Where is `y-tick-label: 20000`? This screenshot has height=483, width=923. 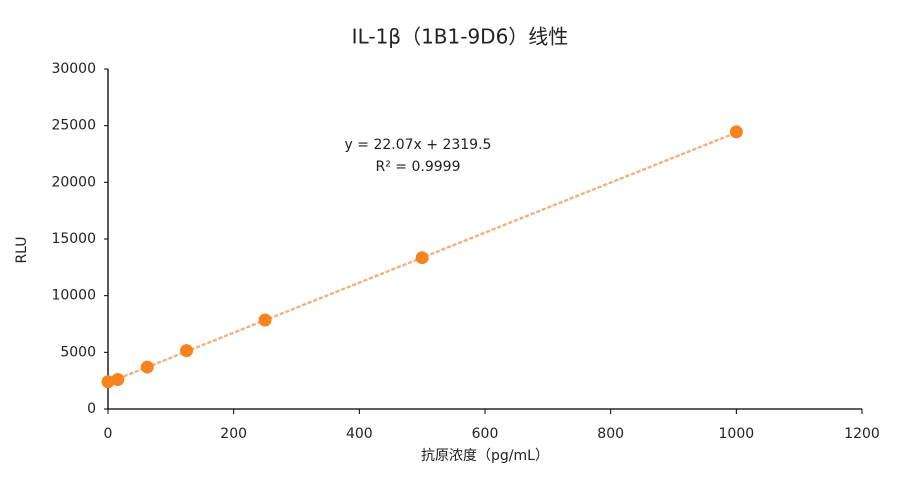 y-tick-label: 20000 is located at coordinates (73, 182).